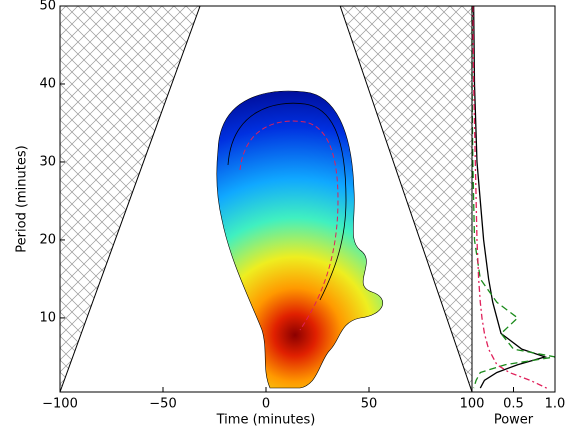 The image size is (579, 439). I want to click on y-tick-label: 10, so click(47, 317).